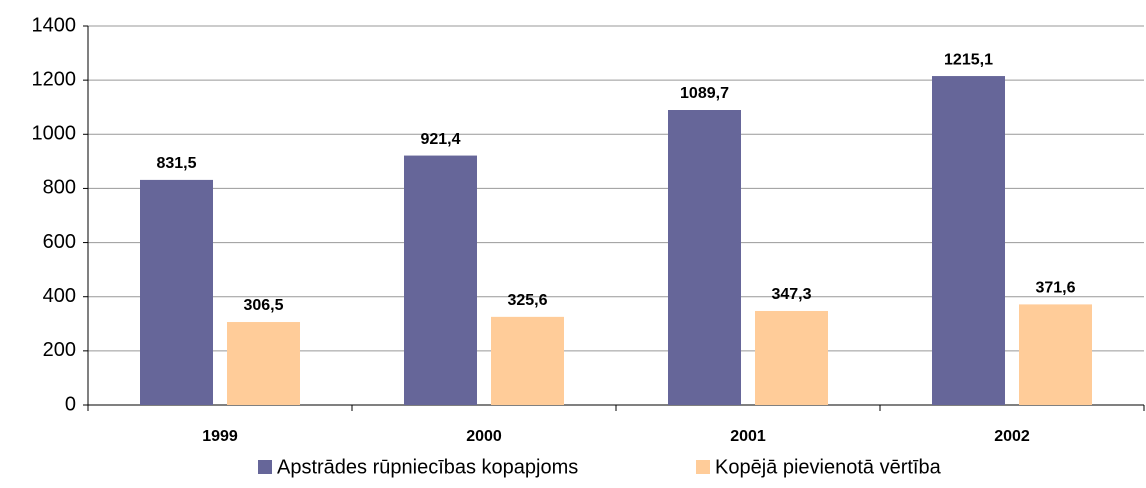 The image size is (1146, 488). What do you see at coordinates (828, 467) in the screenshot?
I see `legend-label: Kopējā pievienotā vērtība` at bounding box center [828, 467].